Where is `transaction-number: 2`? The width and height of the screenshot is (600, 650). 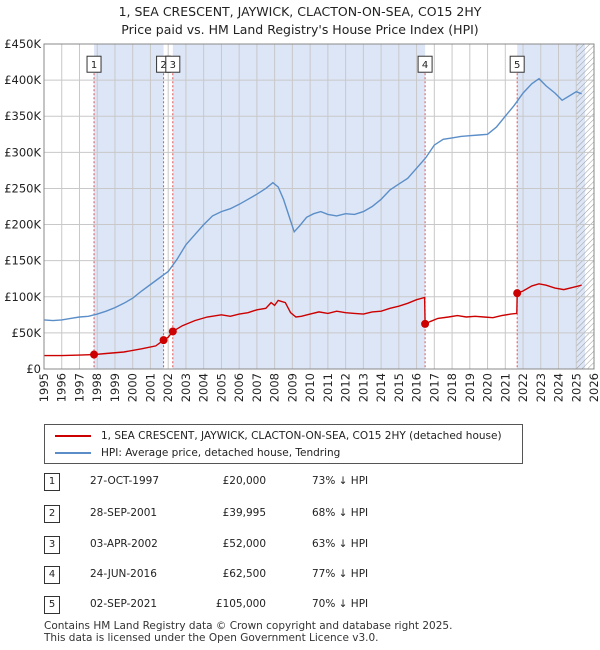
transaction-number: 2 is located at coordinates (52, 514).